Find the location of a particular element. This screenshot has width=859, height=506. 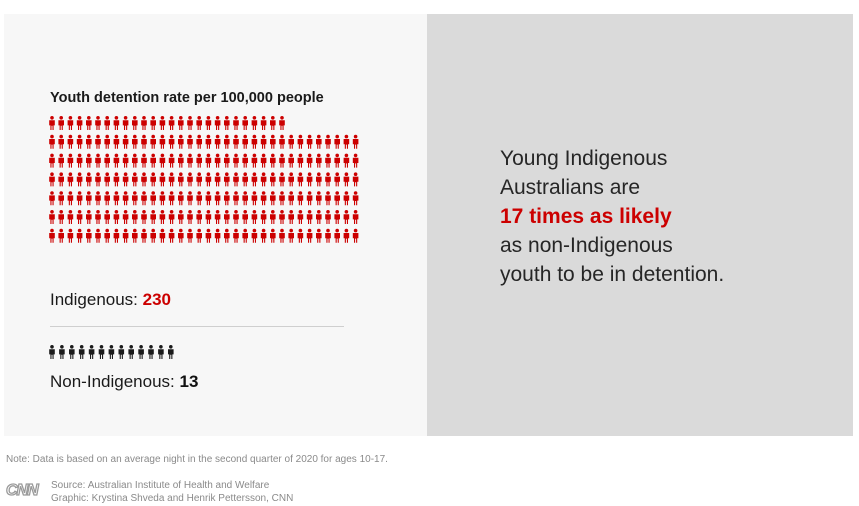

non-indigenous-label-name: Non-Indigenous: is located at coordinates (115, 381).